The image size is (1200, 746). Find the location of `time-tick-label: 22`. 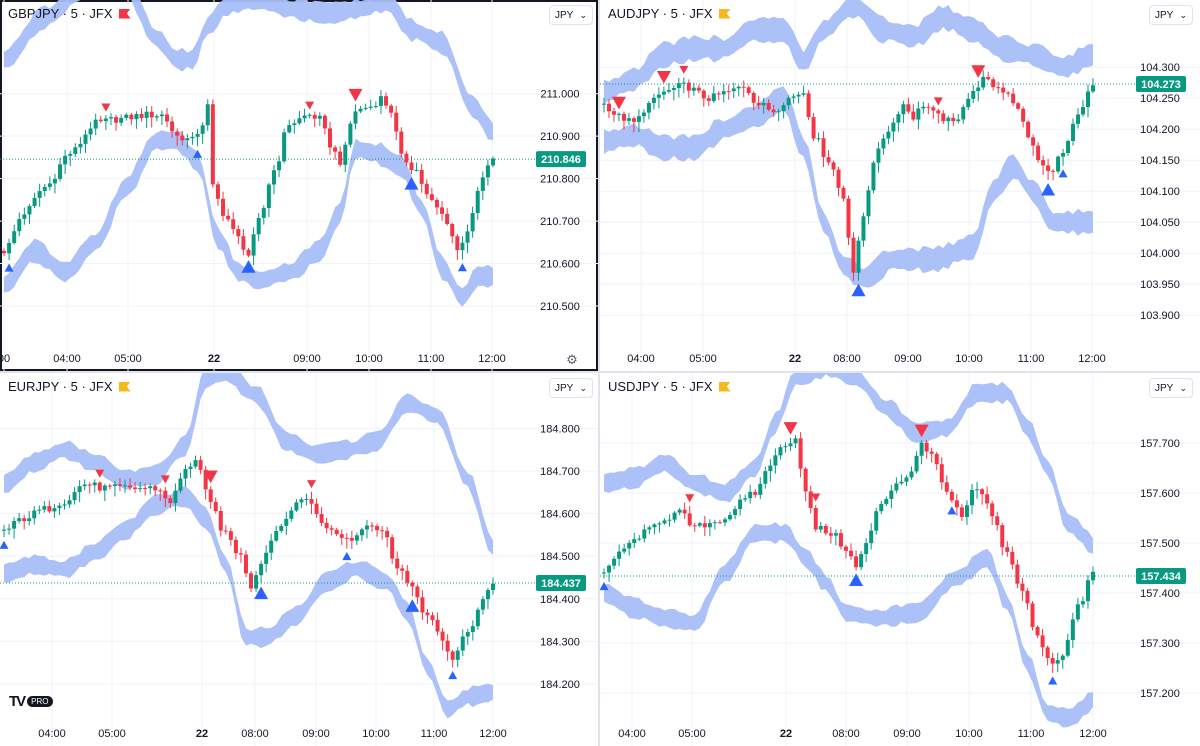

time-tick-label: 22 is located at coordinates (202, 734).